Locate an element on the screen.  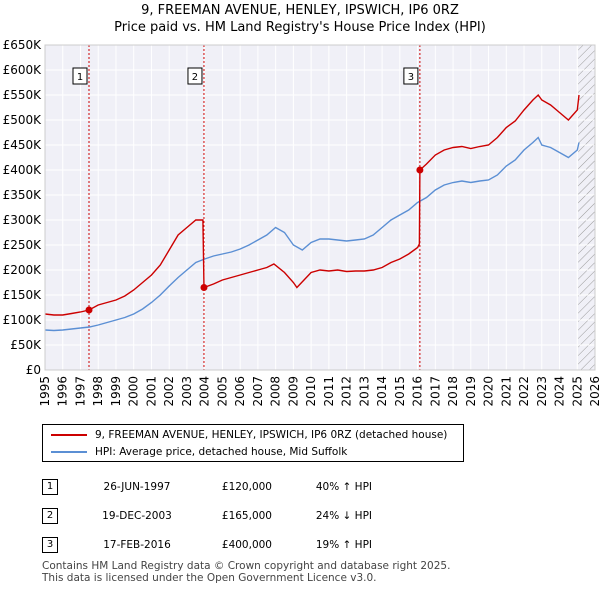
table-row: 2 19-DEC-2003 £165,000 24% ↓ HPI is located at coordinates (207, 515).